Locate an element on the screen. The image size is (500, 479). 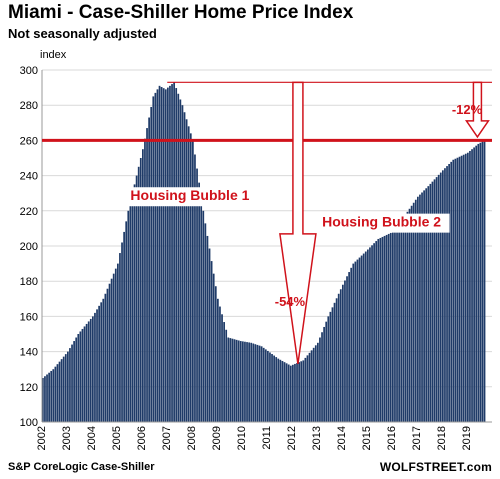
y-tick-label: 200 is located at coordinates (29, 247).